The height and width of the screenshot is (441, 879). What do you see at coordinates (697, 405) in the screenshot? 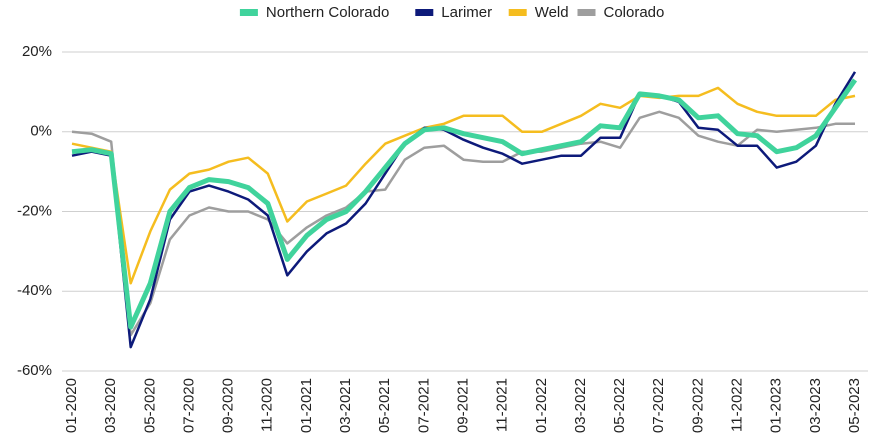
I see `x-tick-label: 09-2022` at bounding box center [697, 405].